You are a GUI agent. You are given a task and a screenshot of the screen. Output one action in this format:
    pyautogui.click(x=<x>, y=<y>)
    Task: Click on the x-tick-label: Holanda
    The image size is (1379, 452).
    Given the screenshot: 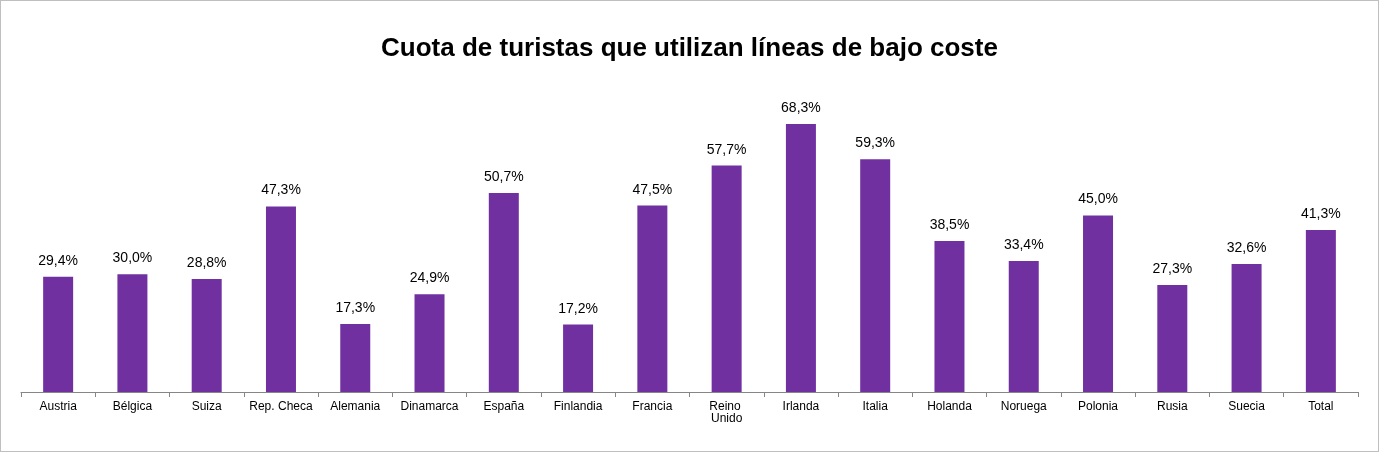 What is the action you would take?
    pyautogui.click(x=950, y=406)
    